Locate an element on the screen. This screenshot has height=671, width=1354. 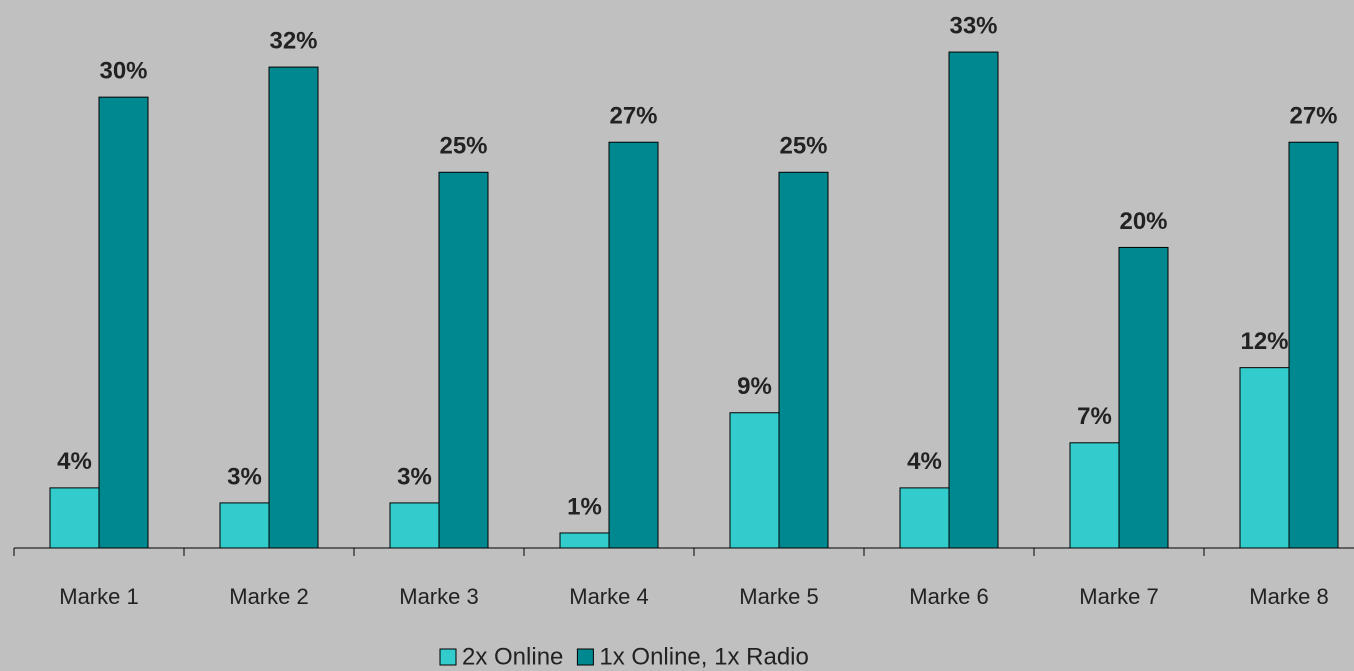
x-tick-label: Marke 2 is located at coordinates (268, 596).